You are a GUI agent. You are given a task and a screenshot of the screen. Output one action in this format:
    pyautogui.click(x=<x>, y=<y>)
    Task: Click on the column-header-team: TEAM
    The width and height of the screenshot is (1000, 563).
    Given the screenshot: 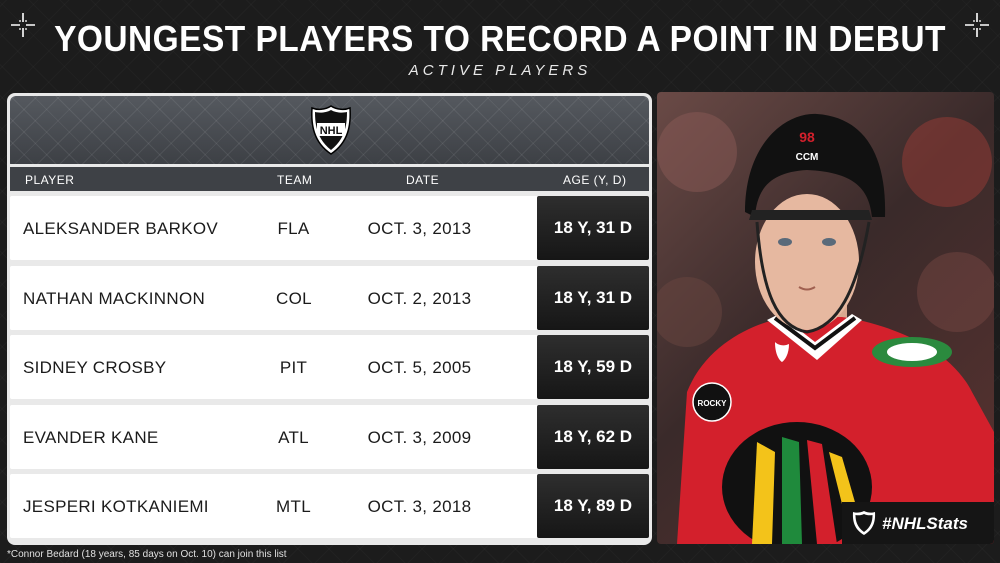 What is the action you would take?
    pyautogui.click(x=295, y=180)
    